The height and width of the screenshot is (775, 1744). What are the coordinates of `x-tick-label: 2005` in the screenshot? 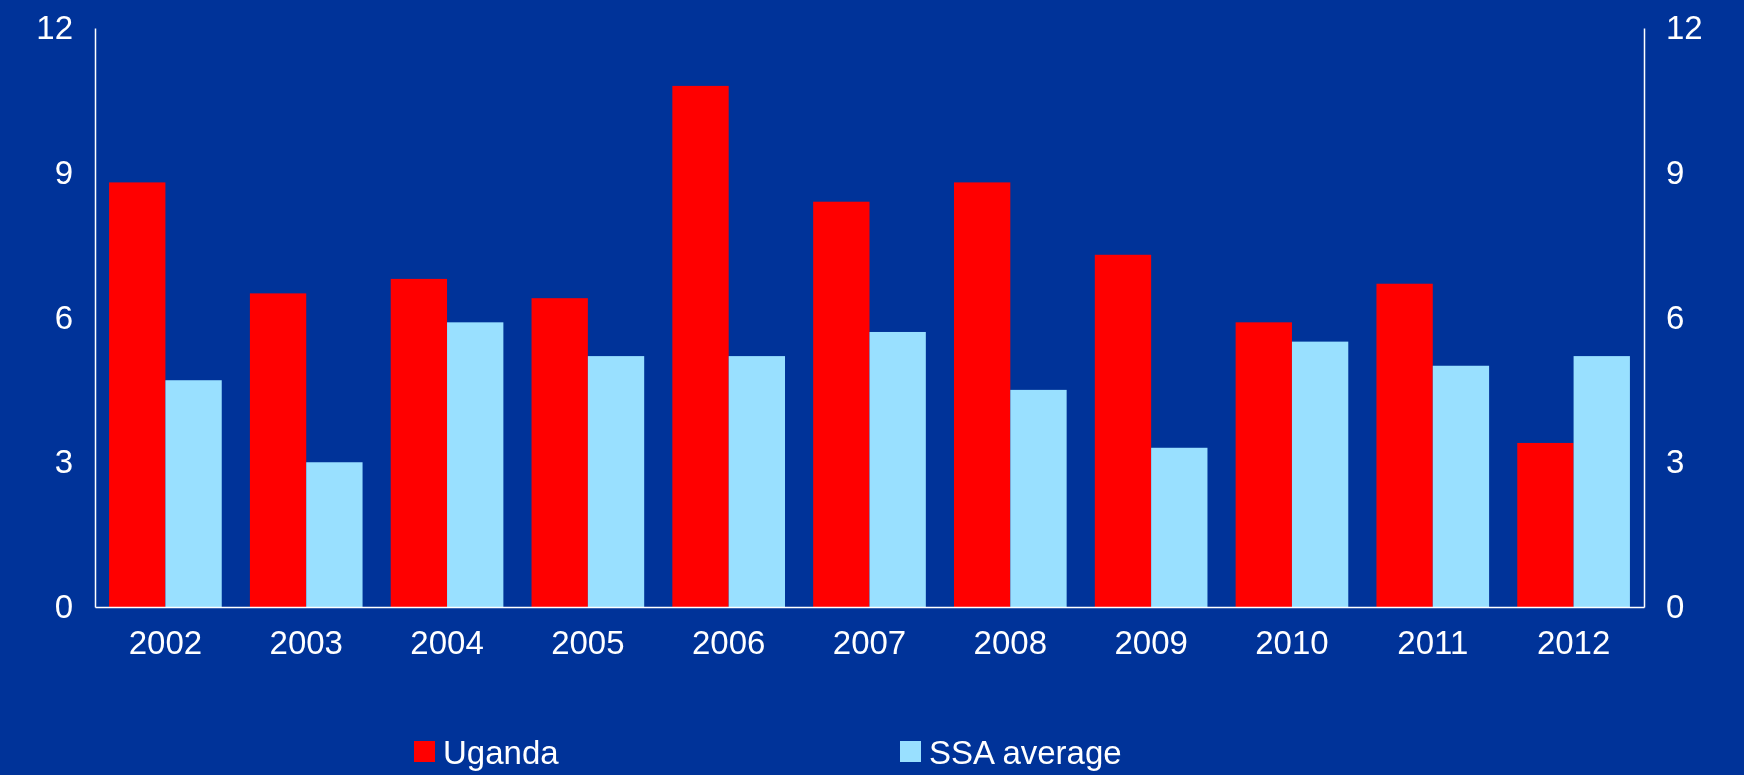 It's located at (588, 643).